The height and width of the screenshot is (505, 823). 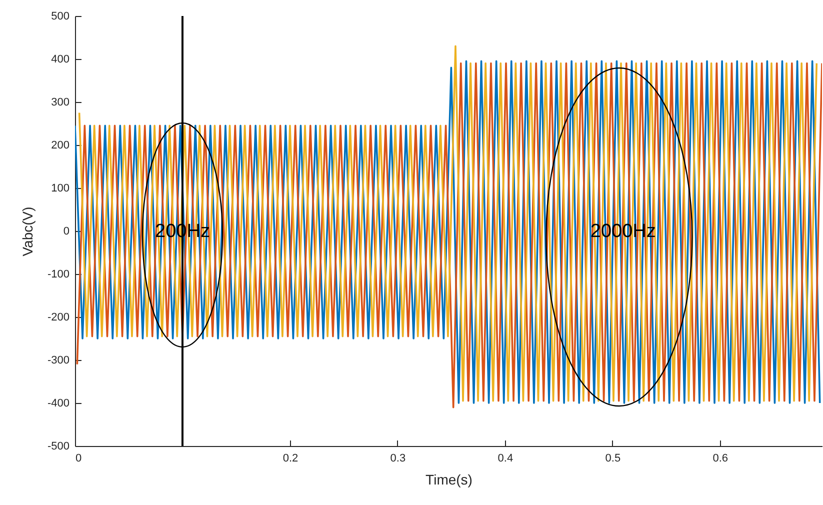 I want to click on y-tick-label: -500, so click(x=58, y=446).